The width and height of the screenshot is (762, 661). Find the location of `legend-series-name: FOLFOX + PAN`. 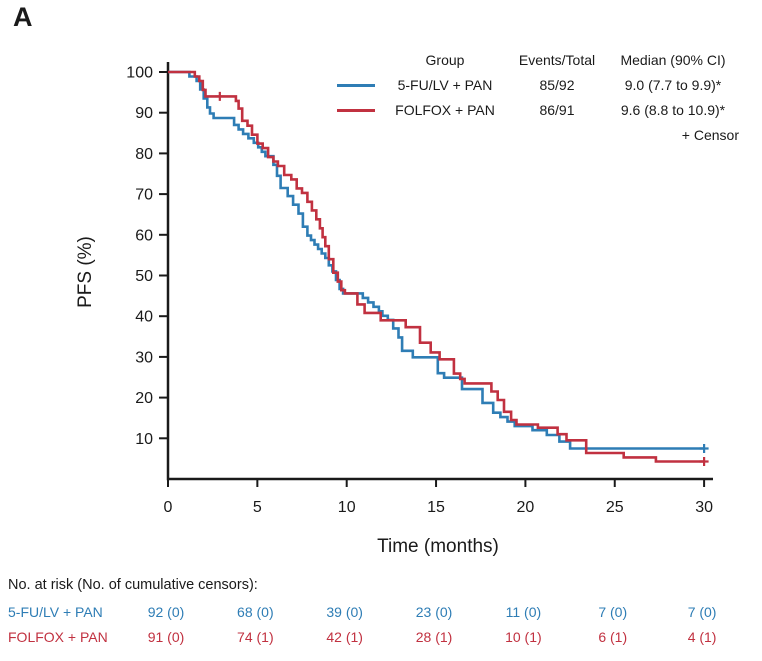

legend-series-name: FOLFOX + PAN is located at coordinates (445, 110).